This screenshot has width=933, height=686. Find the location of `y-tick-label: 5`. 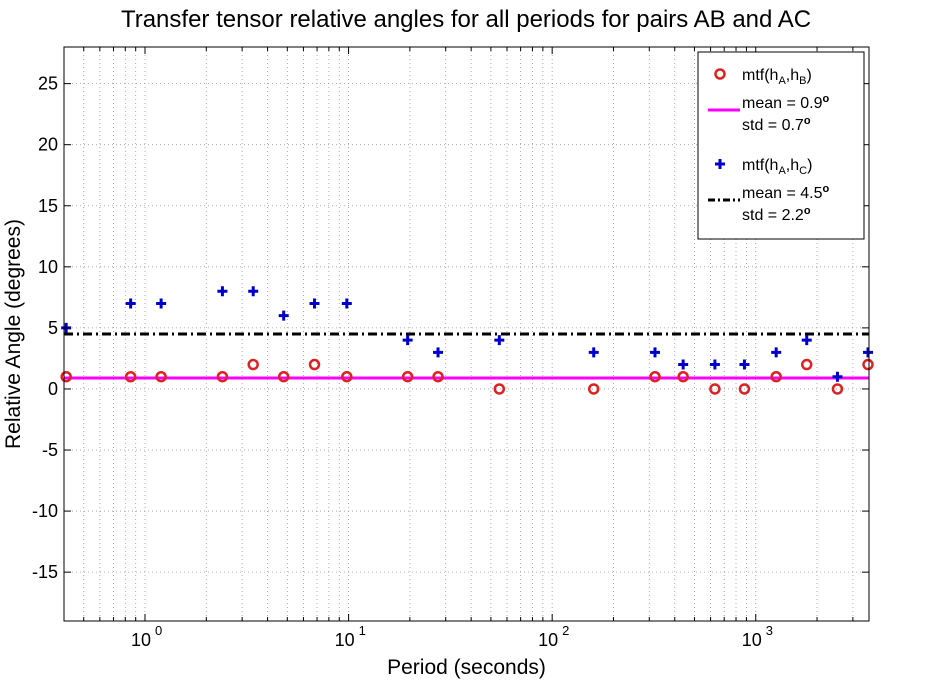

y-tick-label: 5 is located at coordinates (53, 328).